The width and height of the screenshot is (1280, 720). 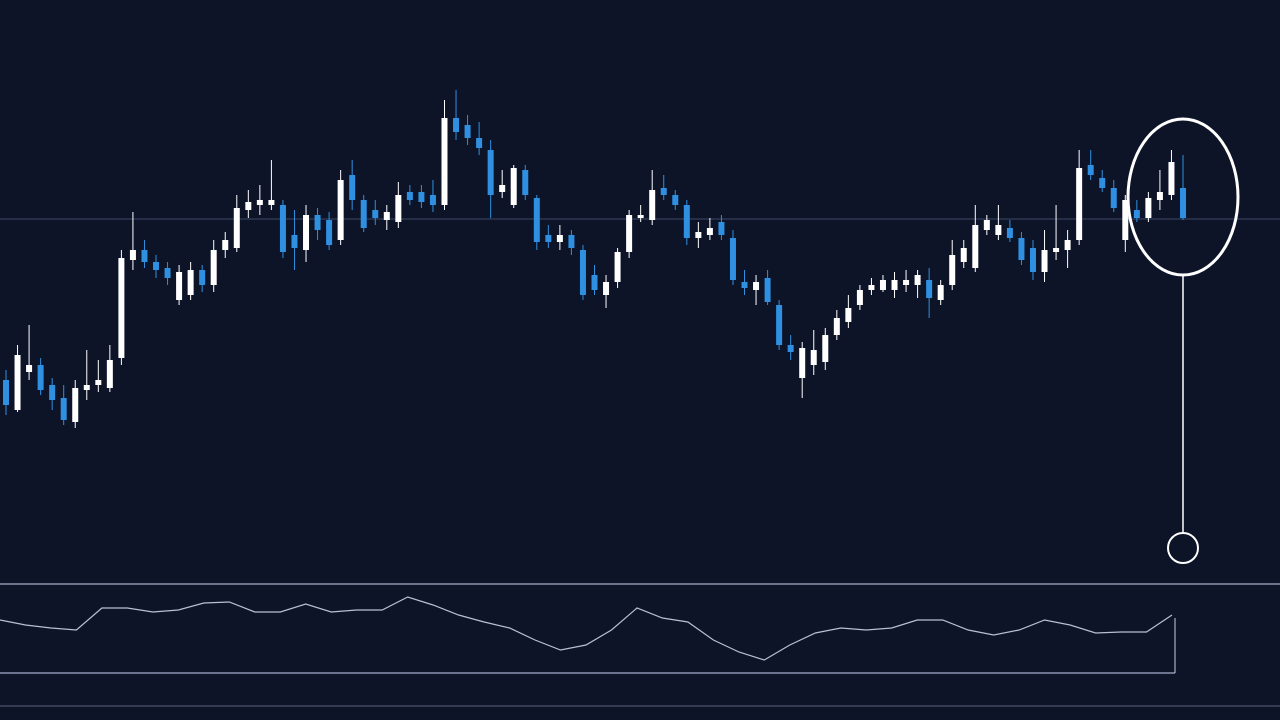 I want to click on pointer-end, so click(x=1183, y=548).